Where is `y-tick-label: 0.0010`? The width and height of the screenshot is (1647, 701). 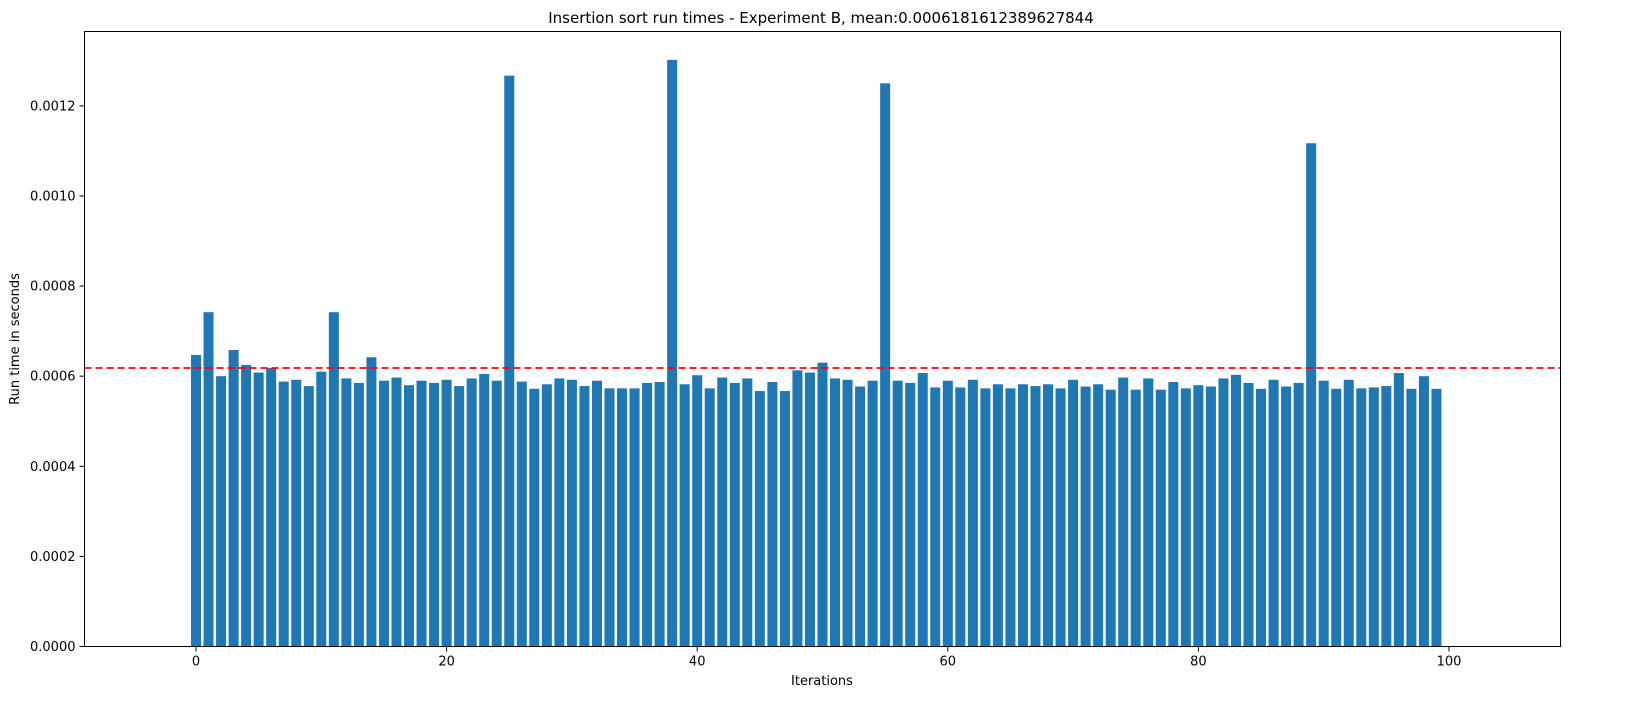
y-tick-label: 0.0010 is located at coordinates (53, 196).